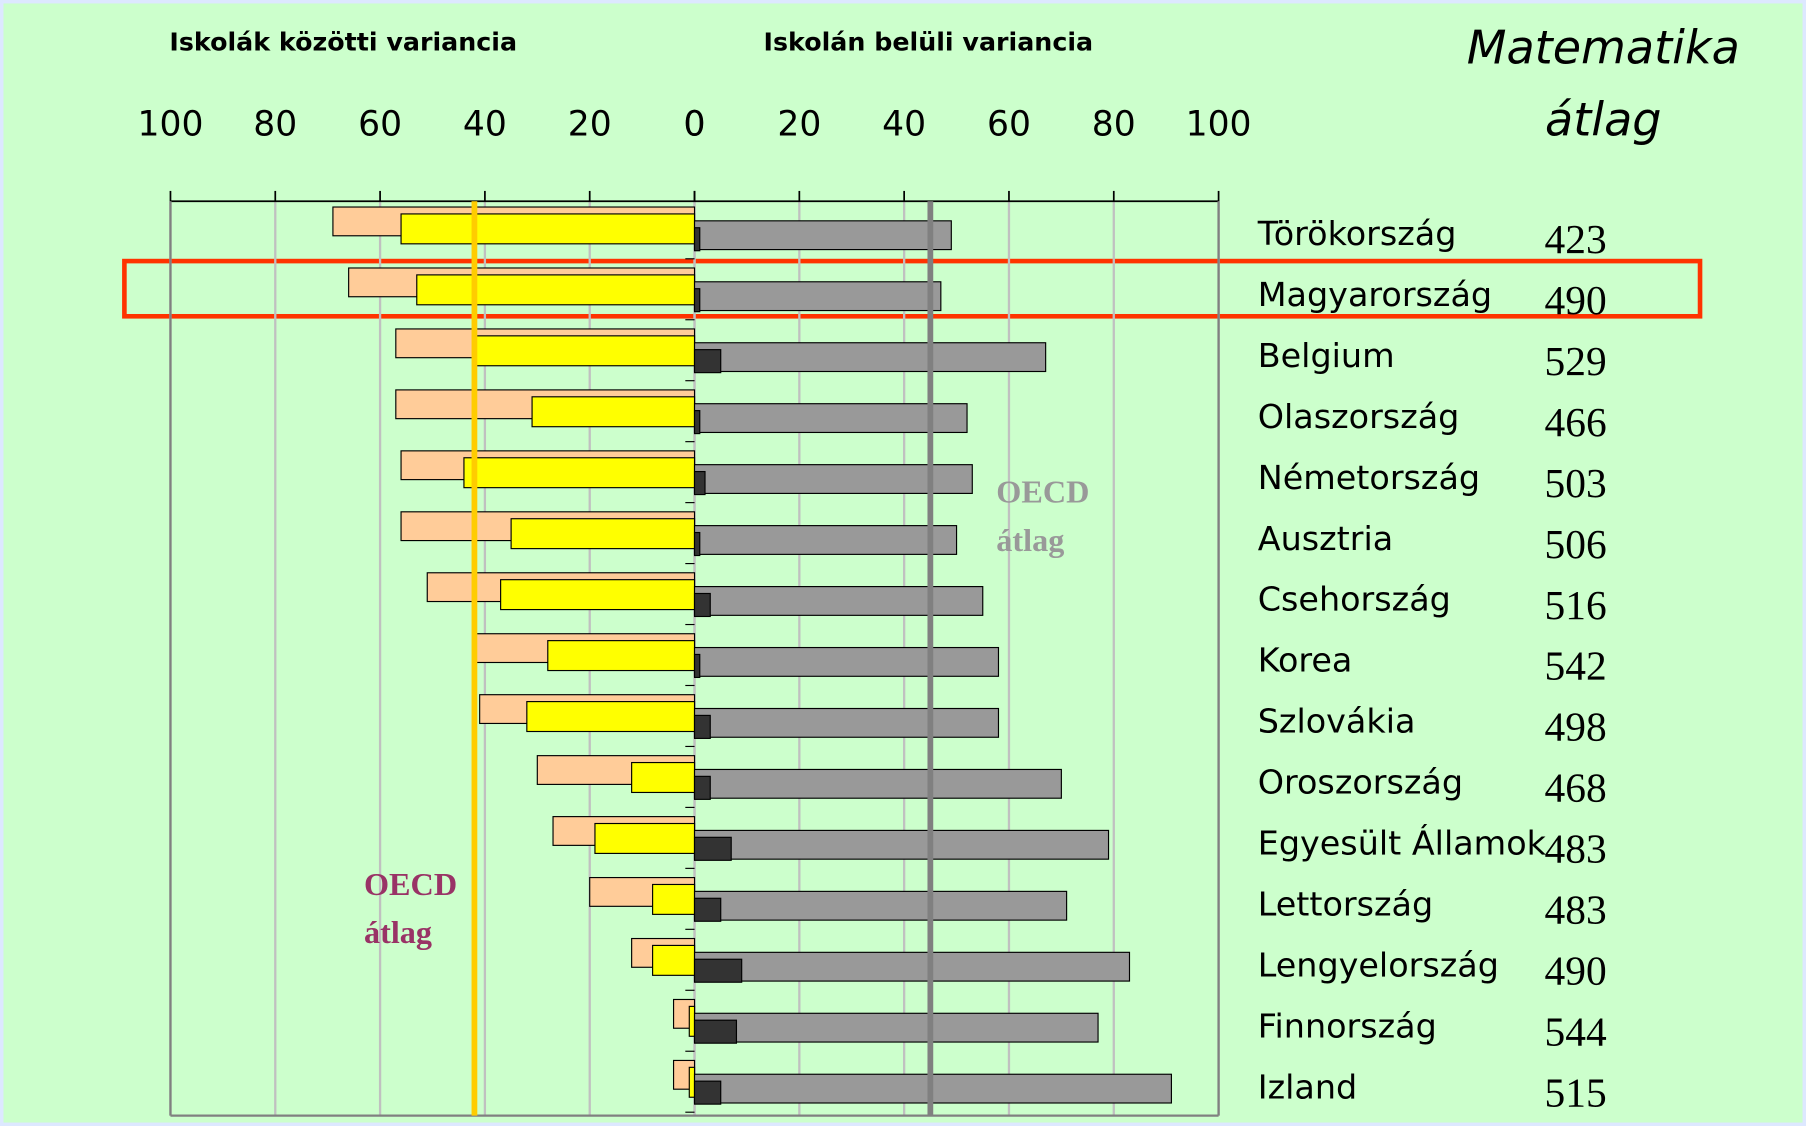 The height and width of the screenshot is (1126, 1806). What do you see at coordinates (1357, 233) in the screenshot?
I see `category-label: Törökország` at bounding box center [1357, 233].